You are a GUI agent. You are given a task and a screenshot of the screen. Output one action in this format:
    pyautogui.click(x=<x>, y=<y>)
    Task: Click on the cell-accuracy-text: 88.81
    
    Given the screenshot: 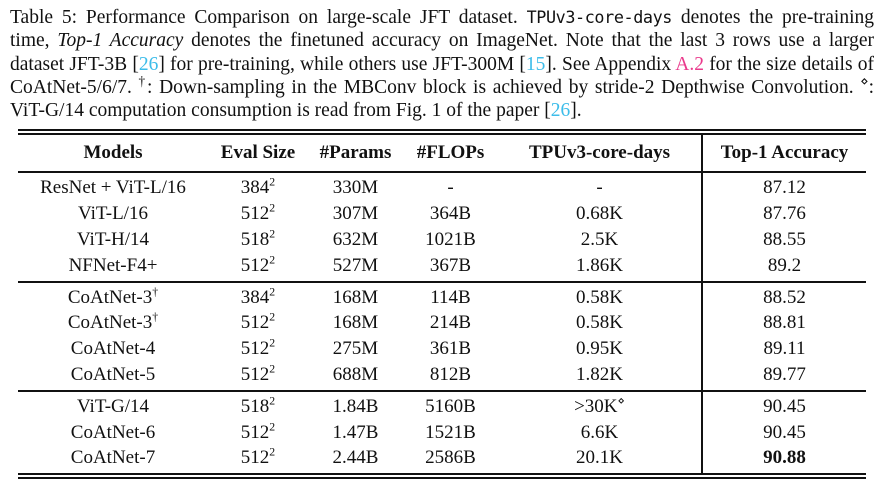 What is the action you would take?
    pyautogui.click(x=784, y=323)
    